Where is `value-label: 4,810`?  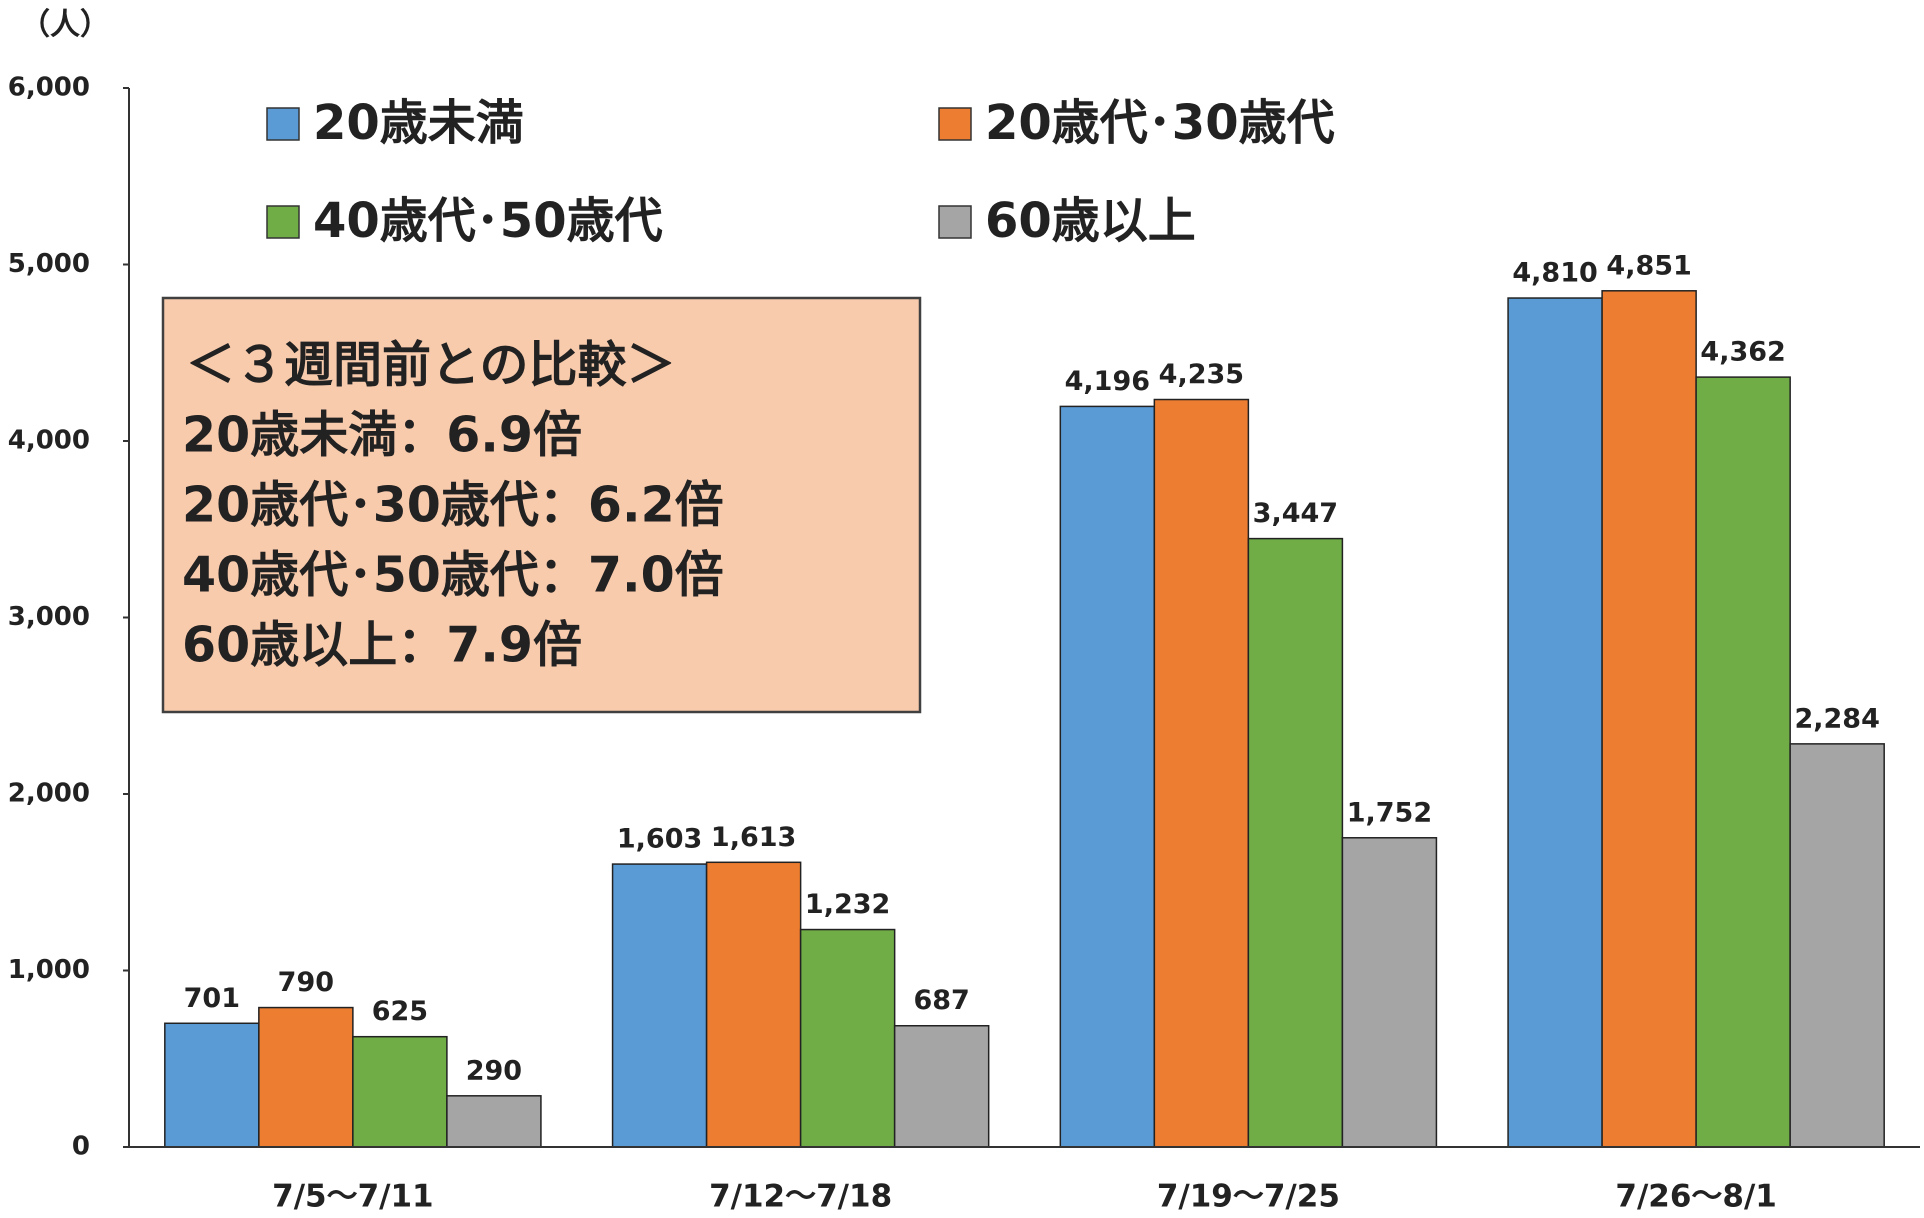
value-label: 4,810 is located at coordinates (1554, 273).